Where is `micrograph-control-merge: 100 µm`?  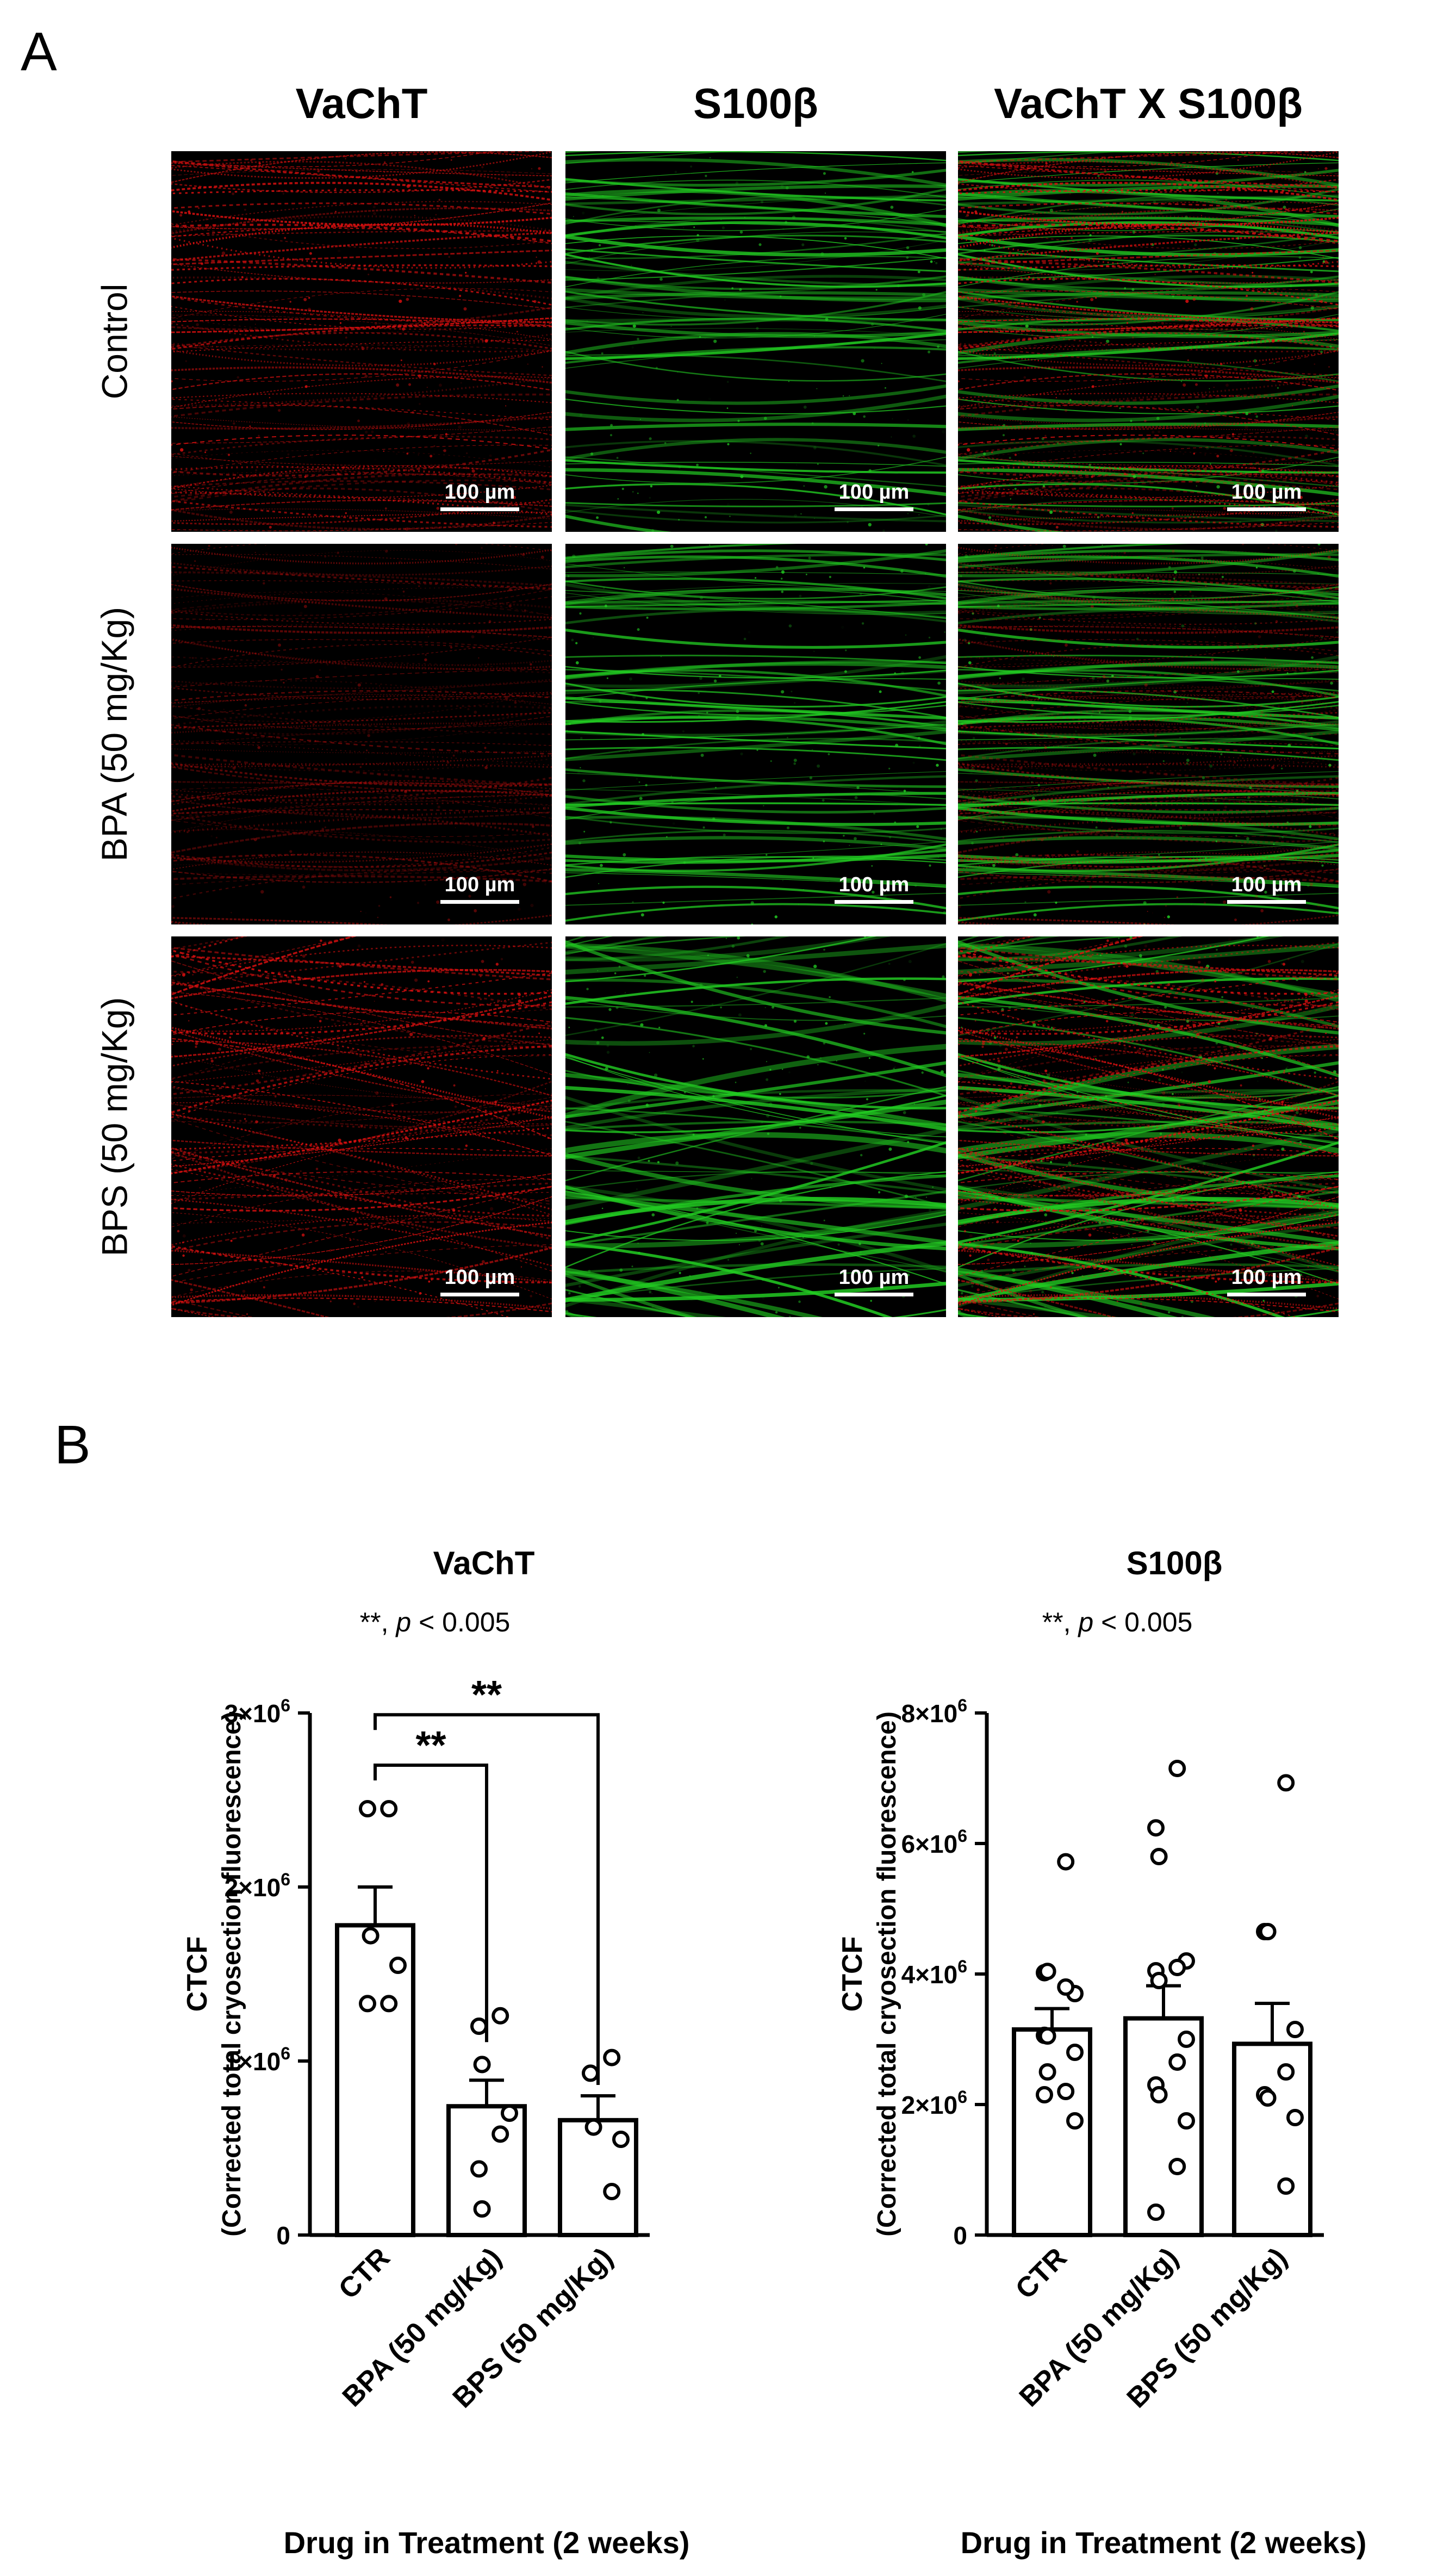 micrograph-control-merge: 100 µm is located at coordinates (1148, 341).